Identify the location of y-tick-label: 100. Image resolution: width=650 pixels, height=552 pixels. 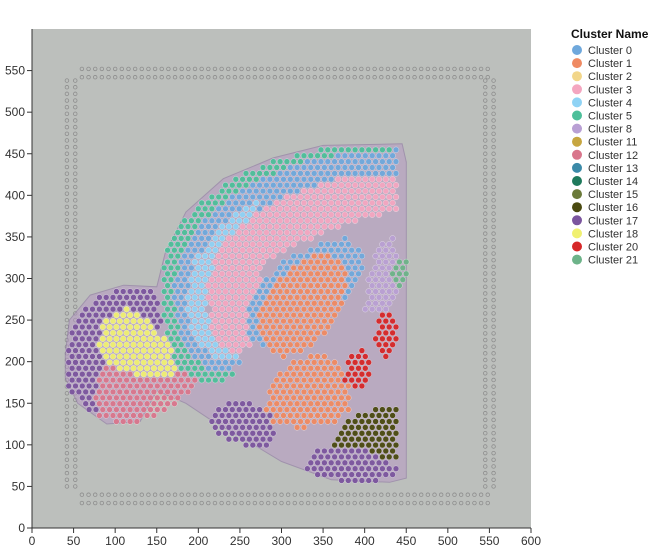
(15, 445).